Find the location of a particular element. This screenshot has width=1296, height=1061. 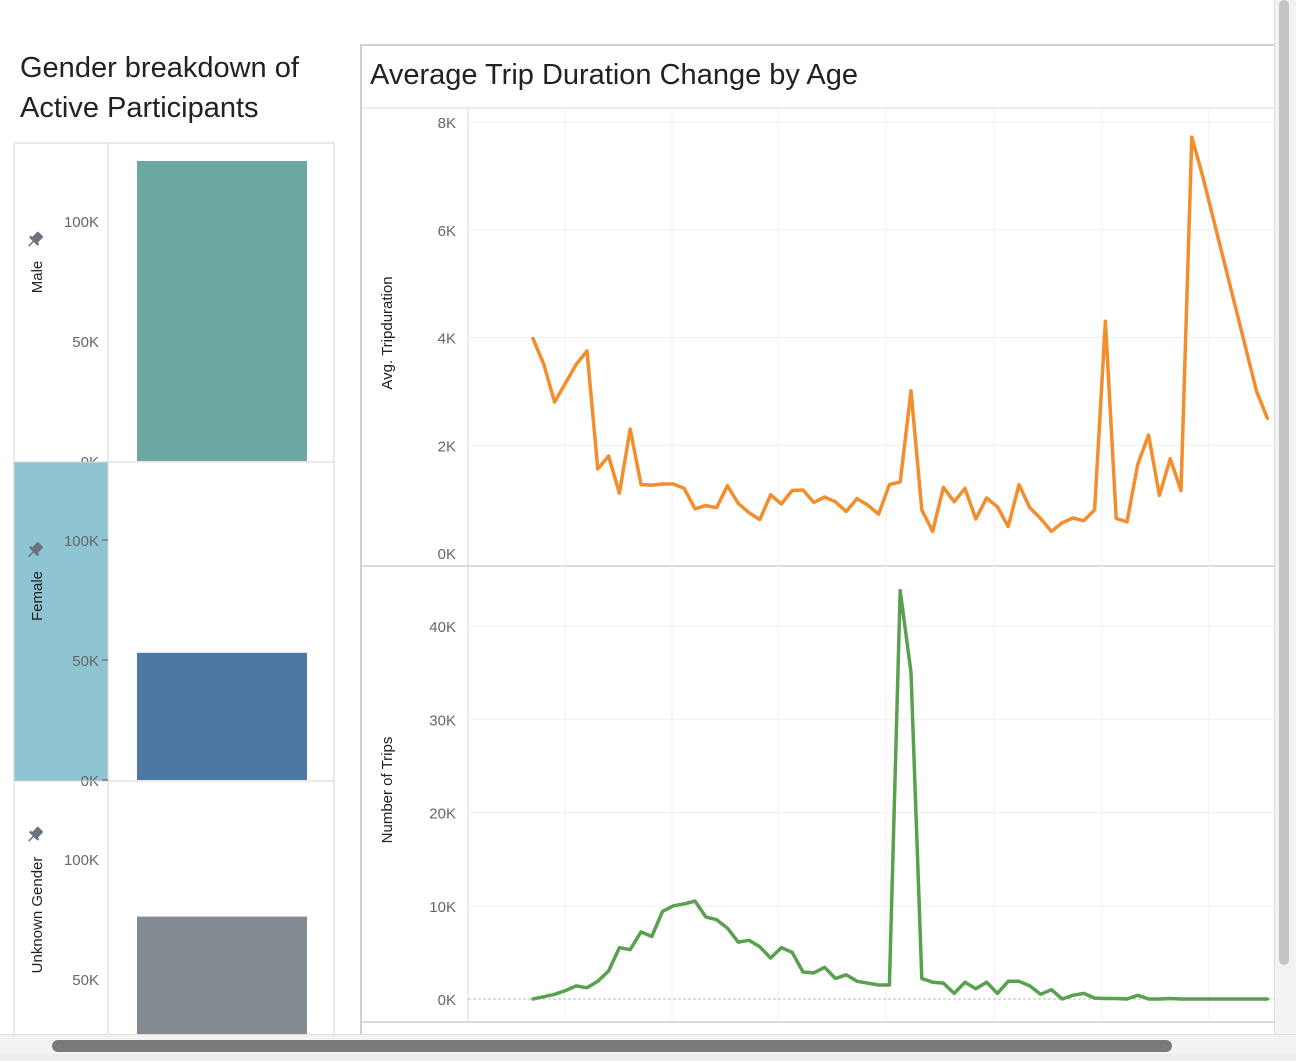

selected-row-header-band is located at coordinates (61, 621).